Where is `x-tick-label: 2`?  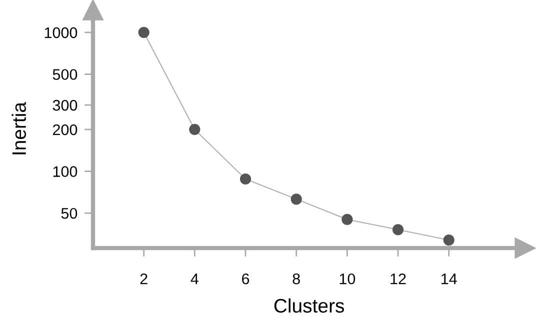 x-tick-label: 2 is located at coordinates (144, 278).